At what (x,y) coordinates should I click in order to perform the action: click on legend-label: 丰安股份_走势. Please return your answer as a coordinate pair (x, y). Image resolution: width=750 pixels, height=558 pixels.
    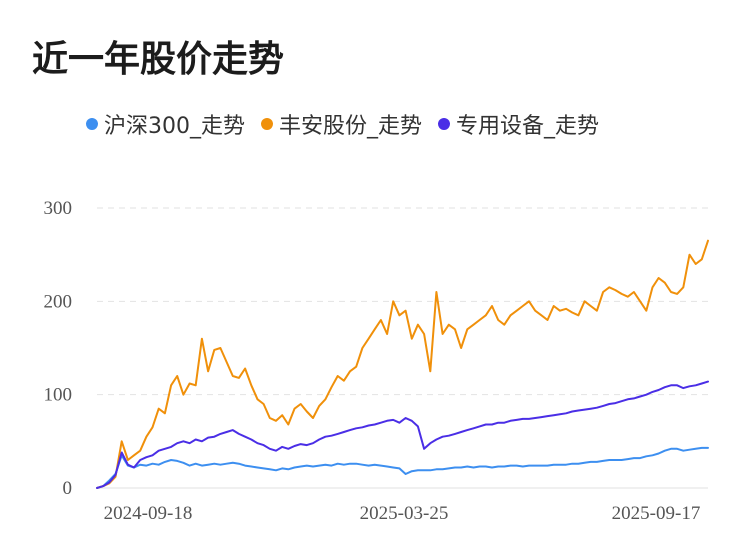
    Looking at the image, I should click on (351, 126).